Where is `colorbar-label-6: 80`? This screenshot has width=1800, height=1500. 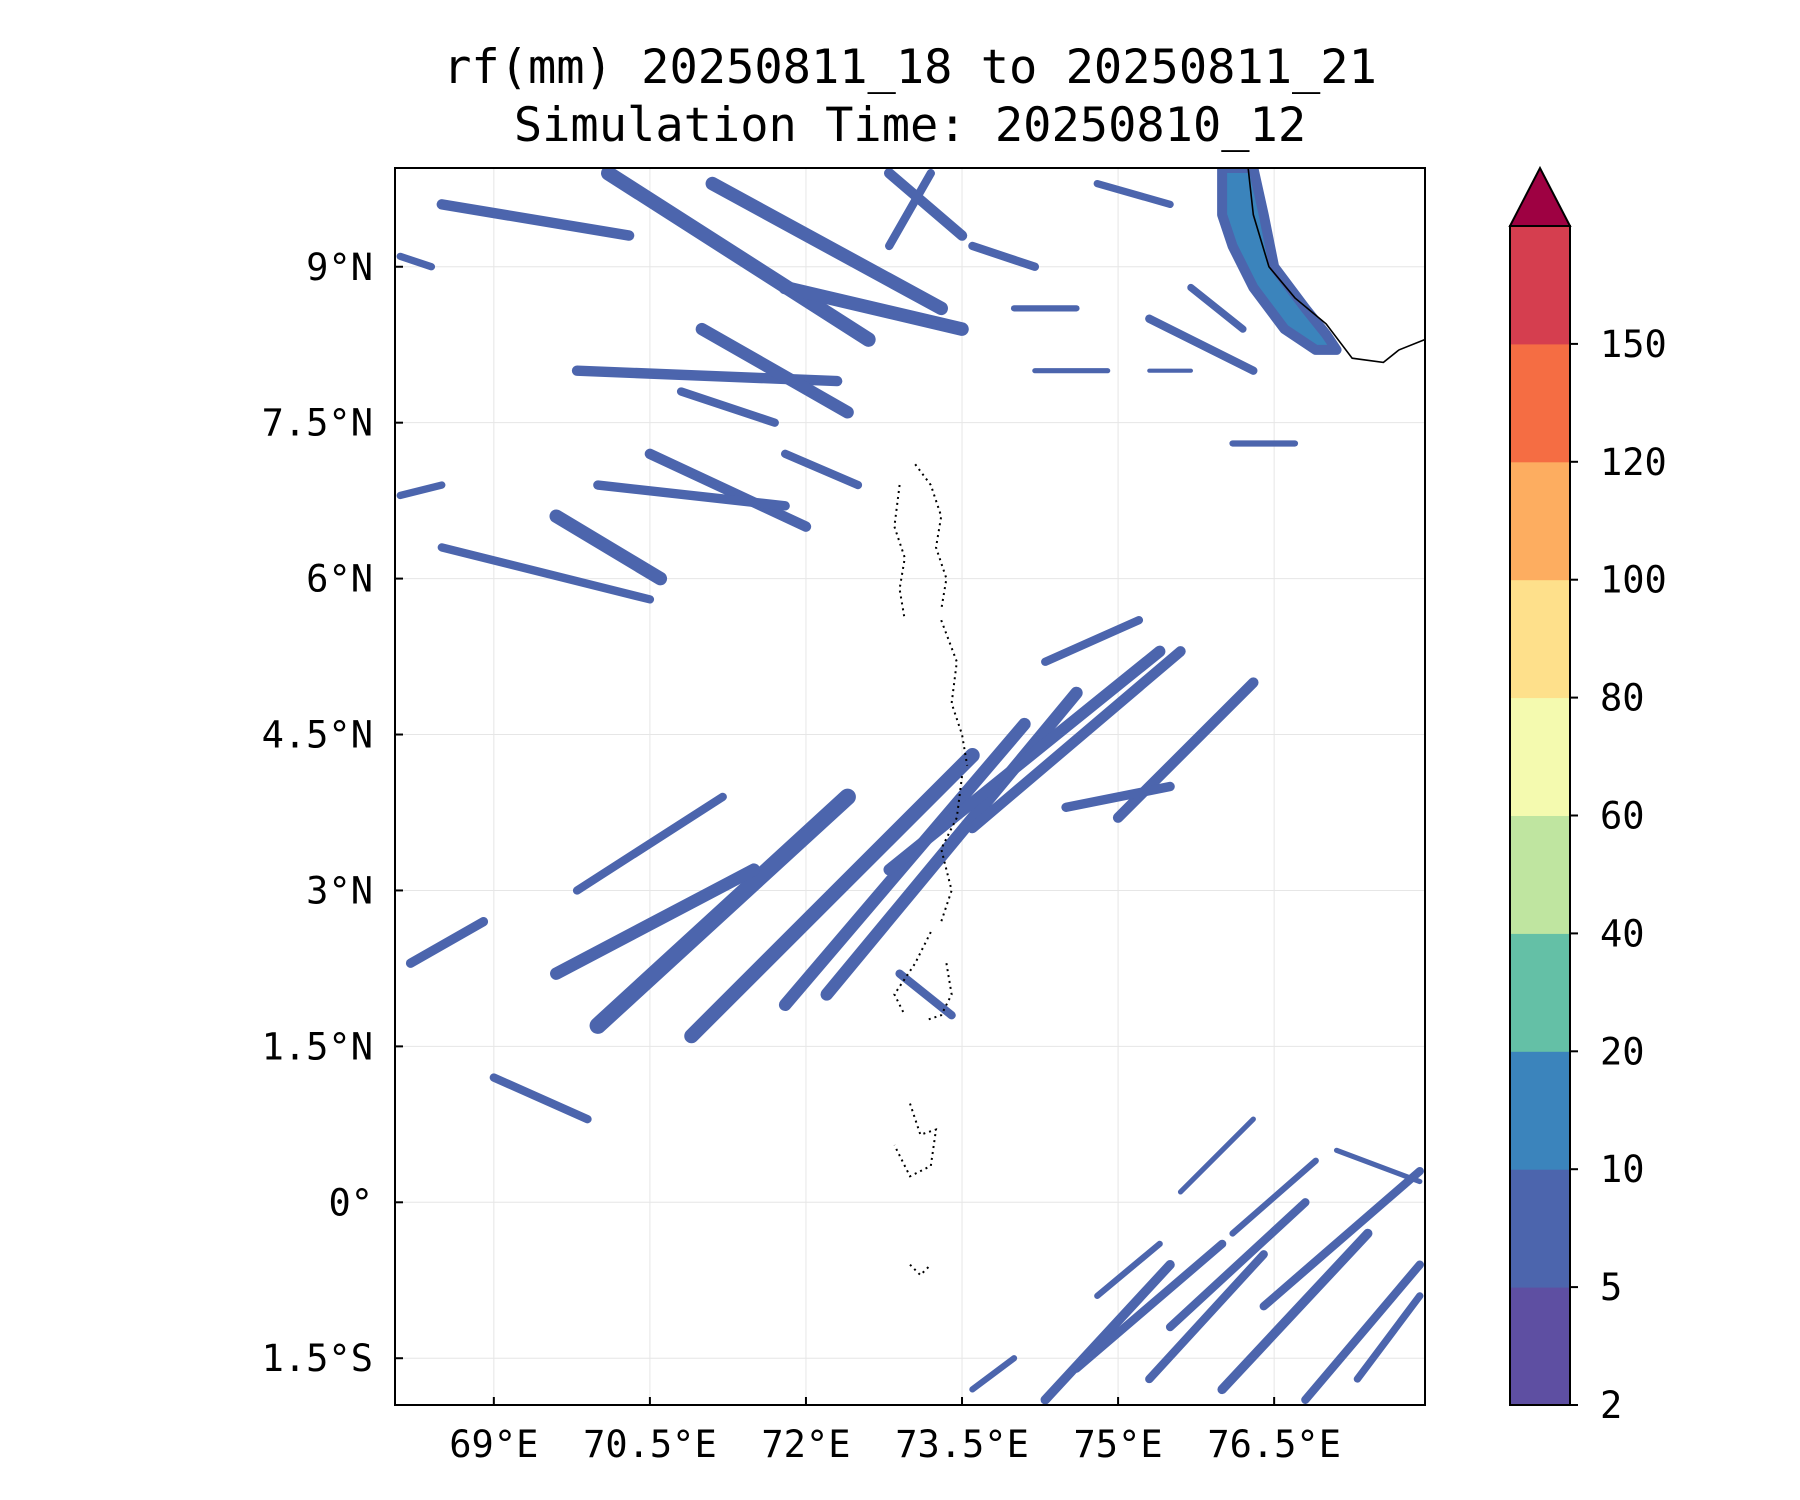
colorbar-label-6: 80 is located at coordinates (1622, 698).